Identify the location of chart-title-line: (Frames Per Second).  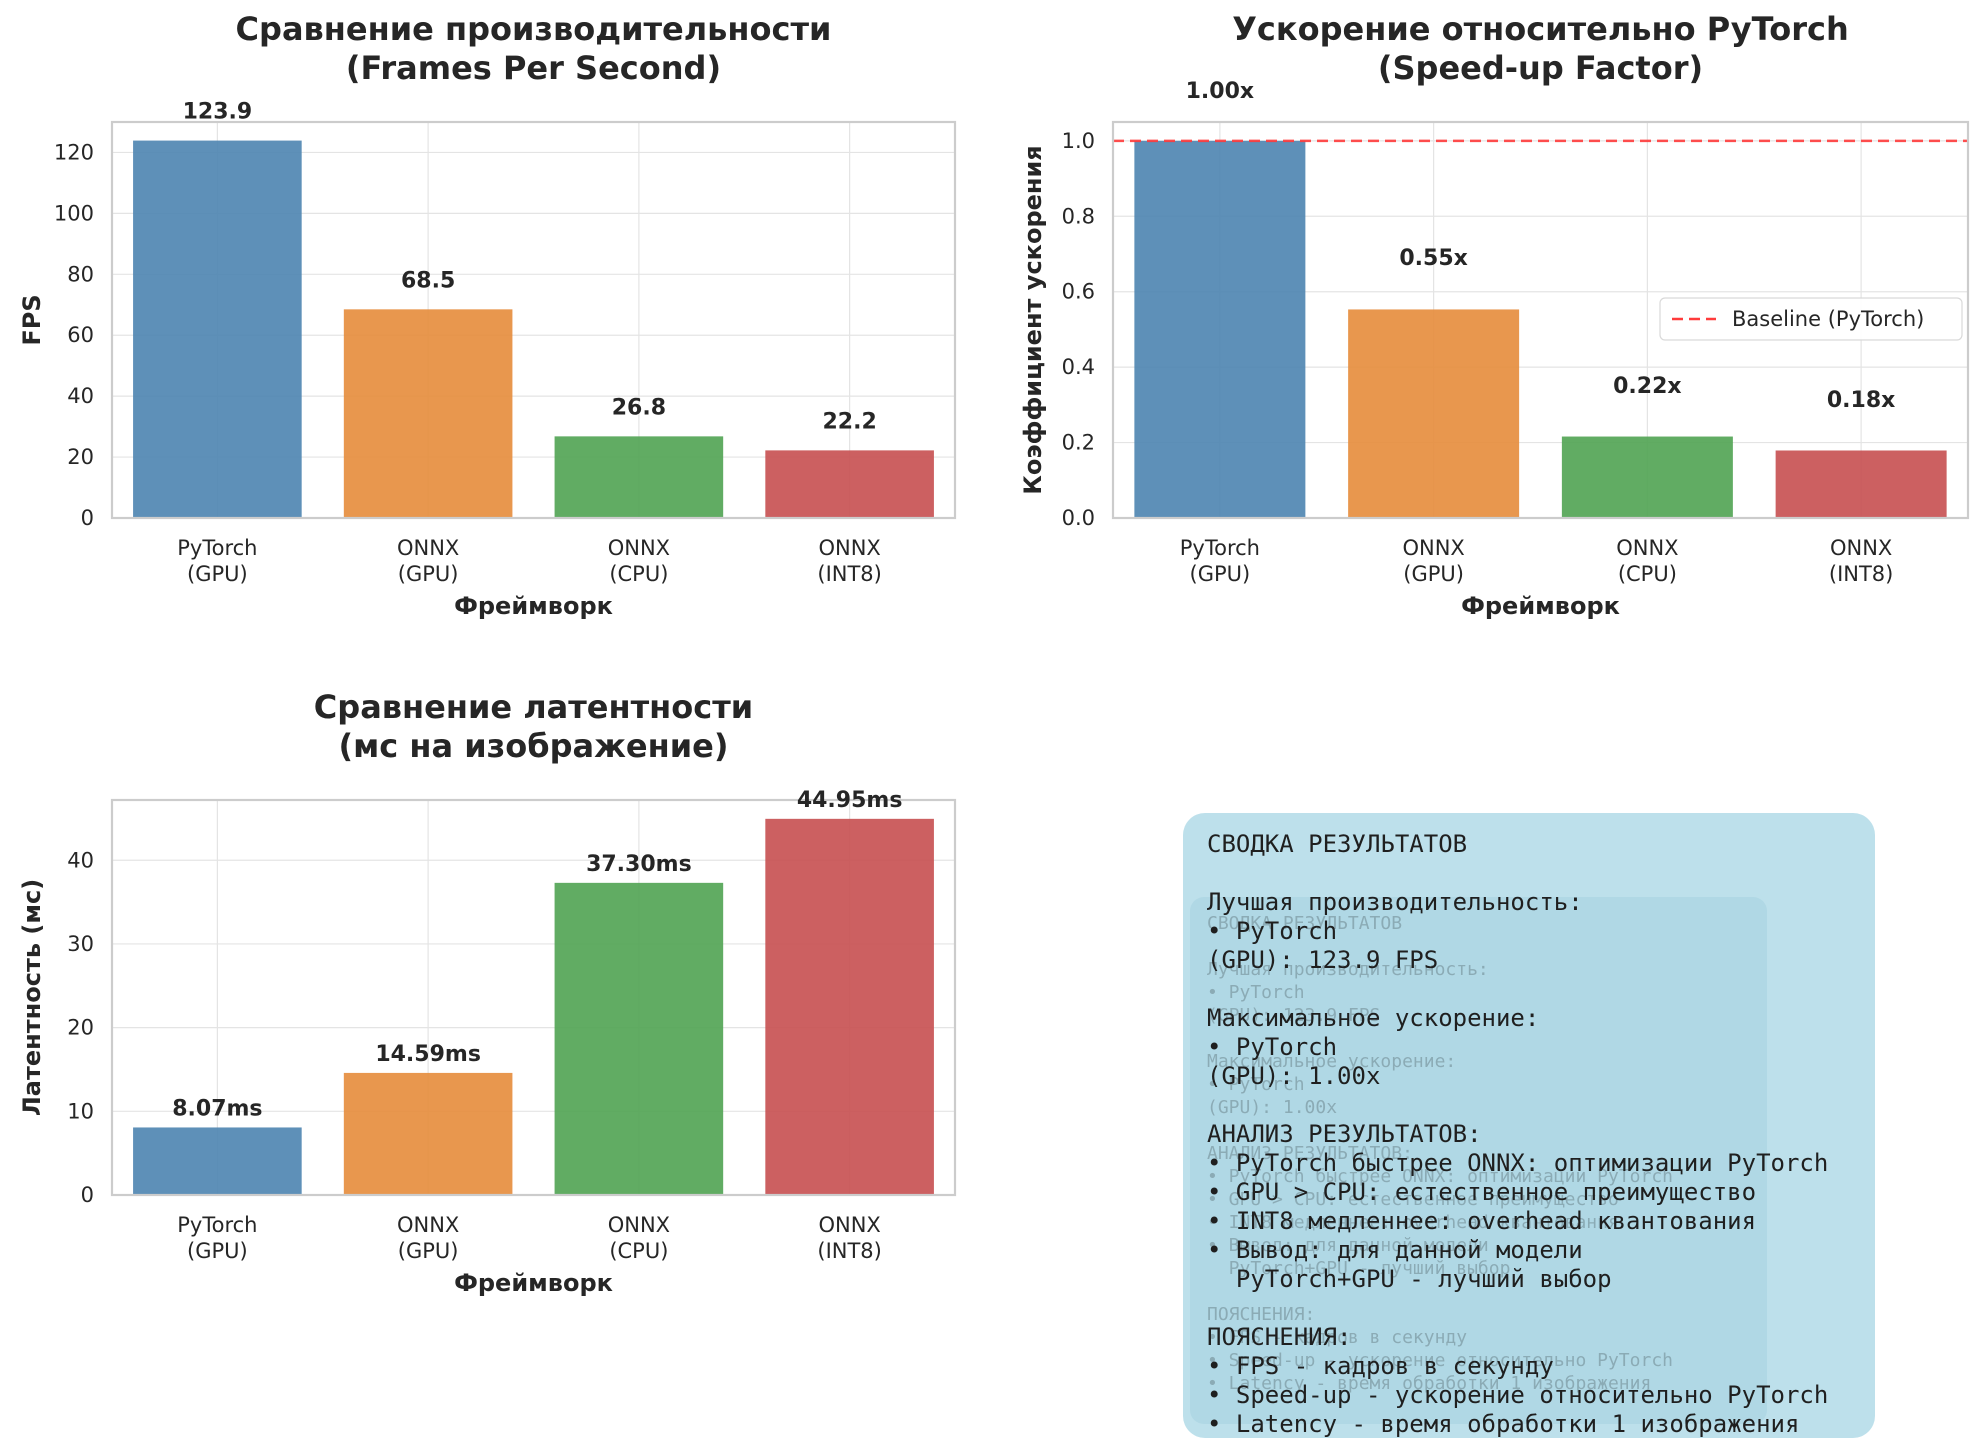
(533, 68).